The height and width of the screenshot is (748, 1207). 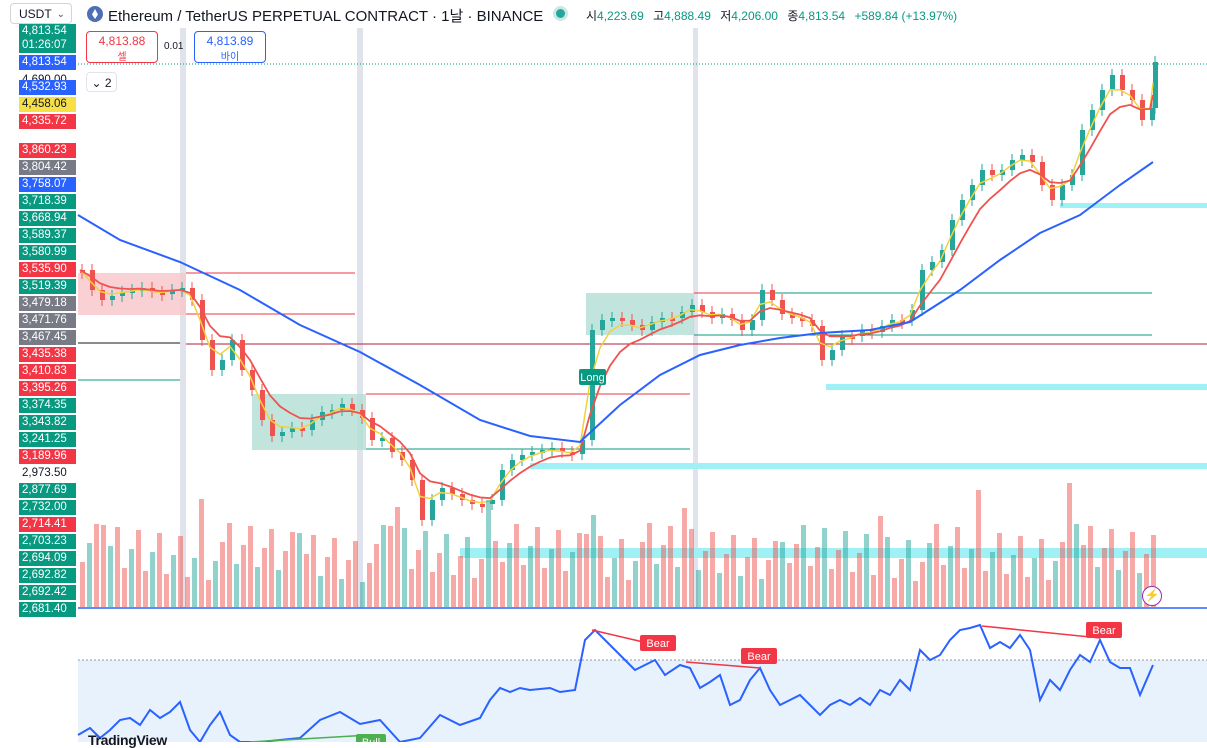 I want to click on price-scale-label: 3,189.96, so click(x=47, y=456).